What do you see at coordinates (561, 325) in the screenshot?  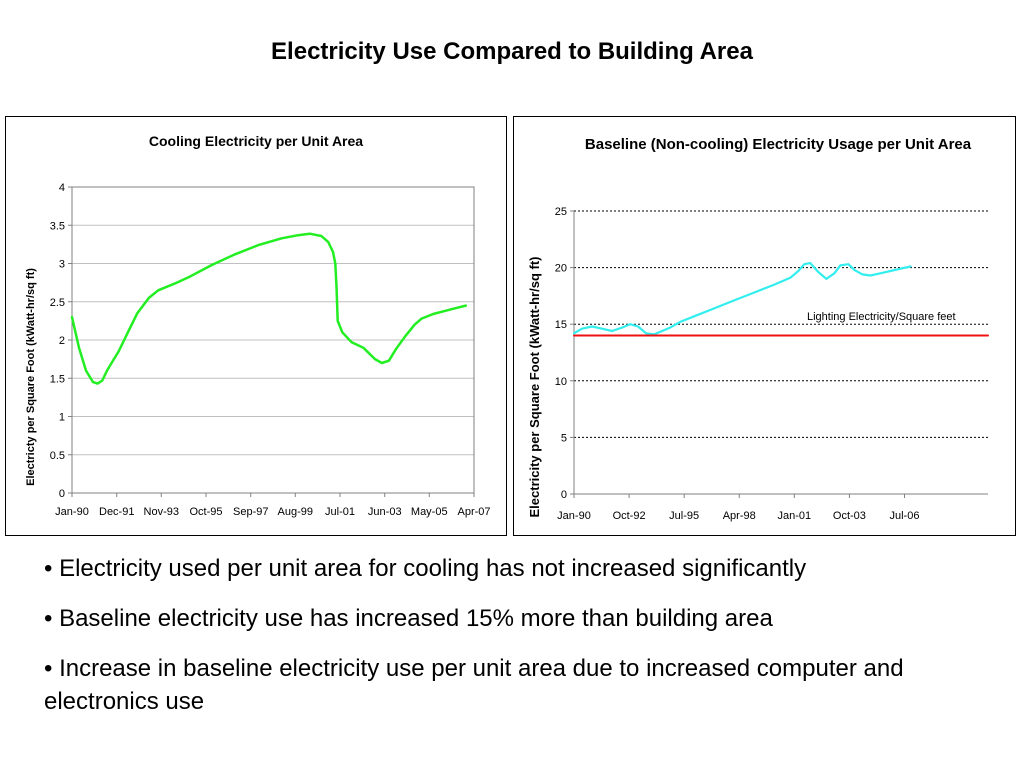 I see `y-tick-label: 15` at bounding box center [561, 325].